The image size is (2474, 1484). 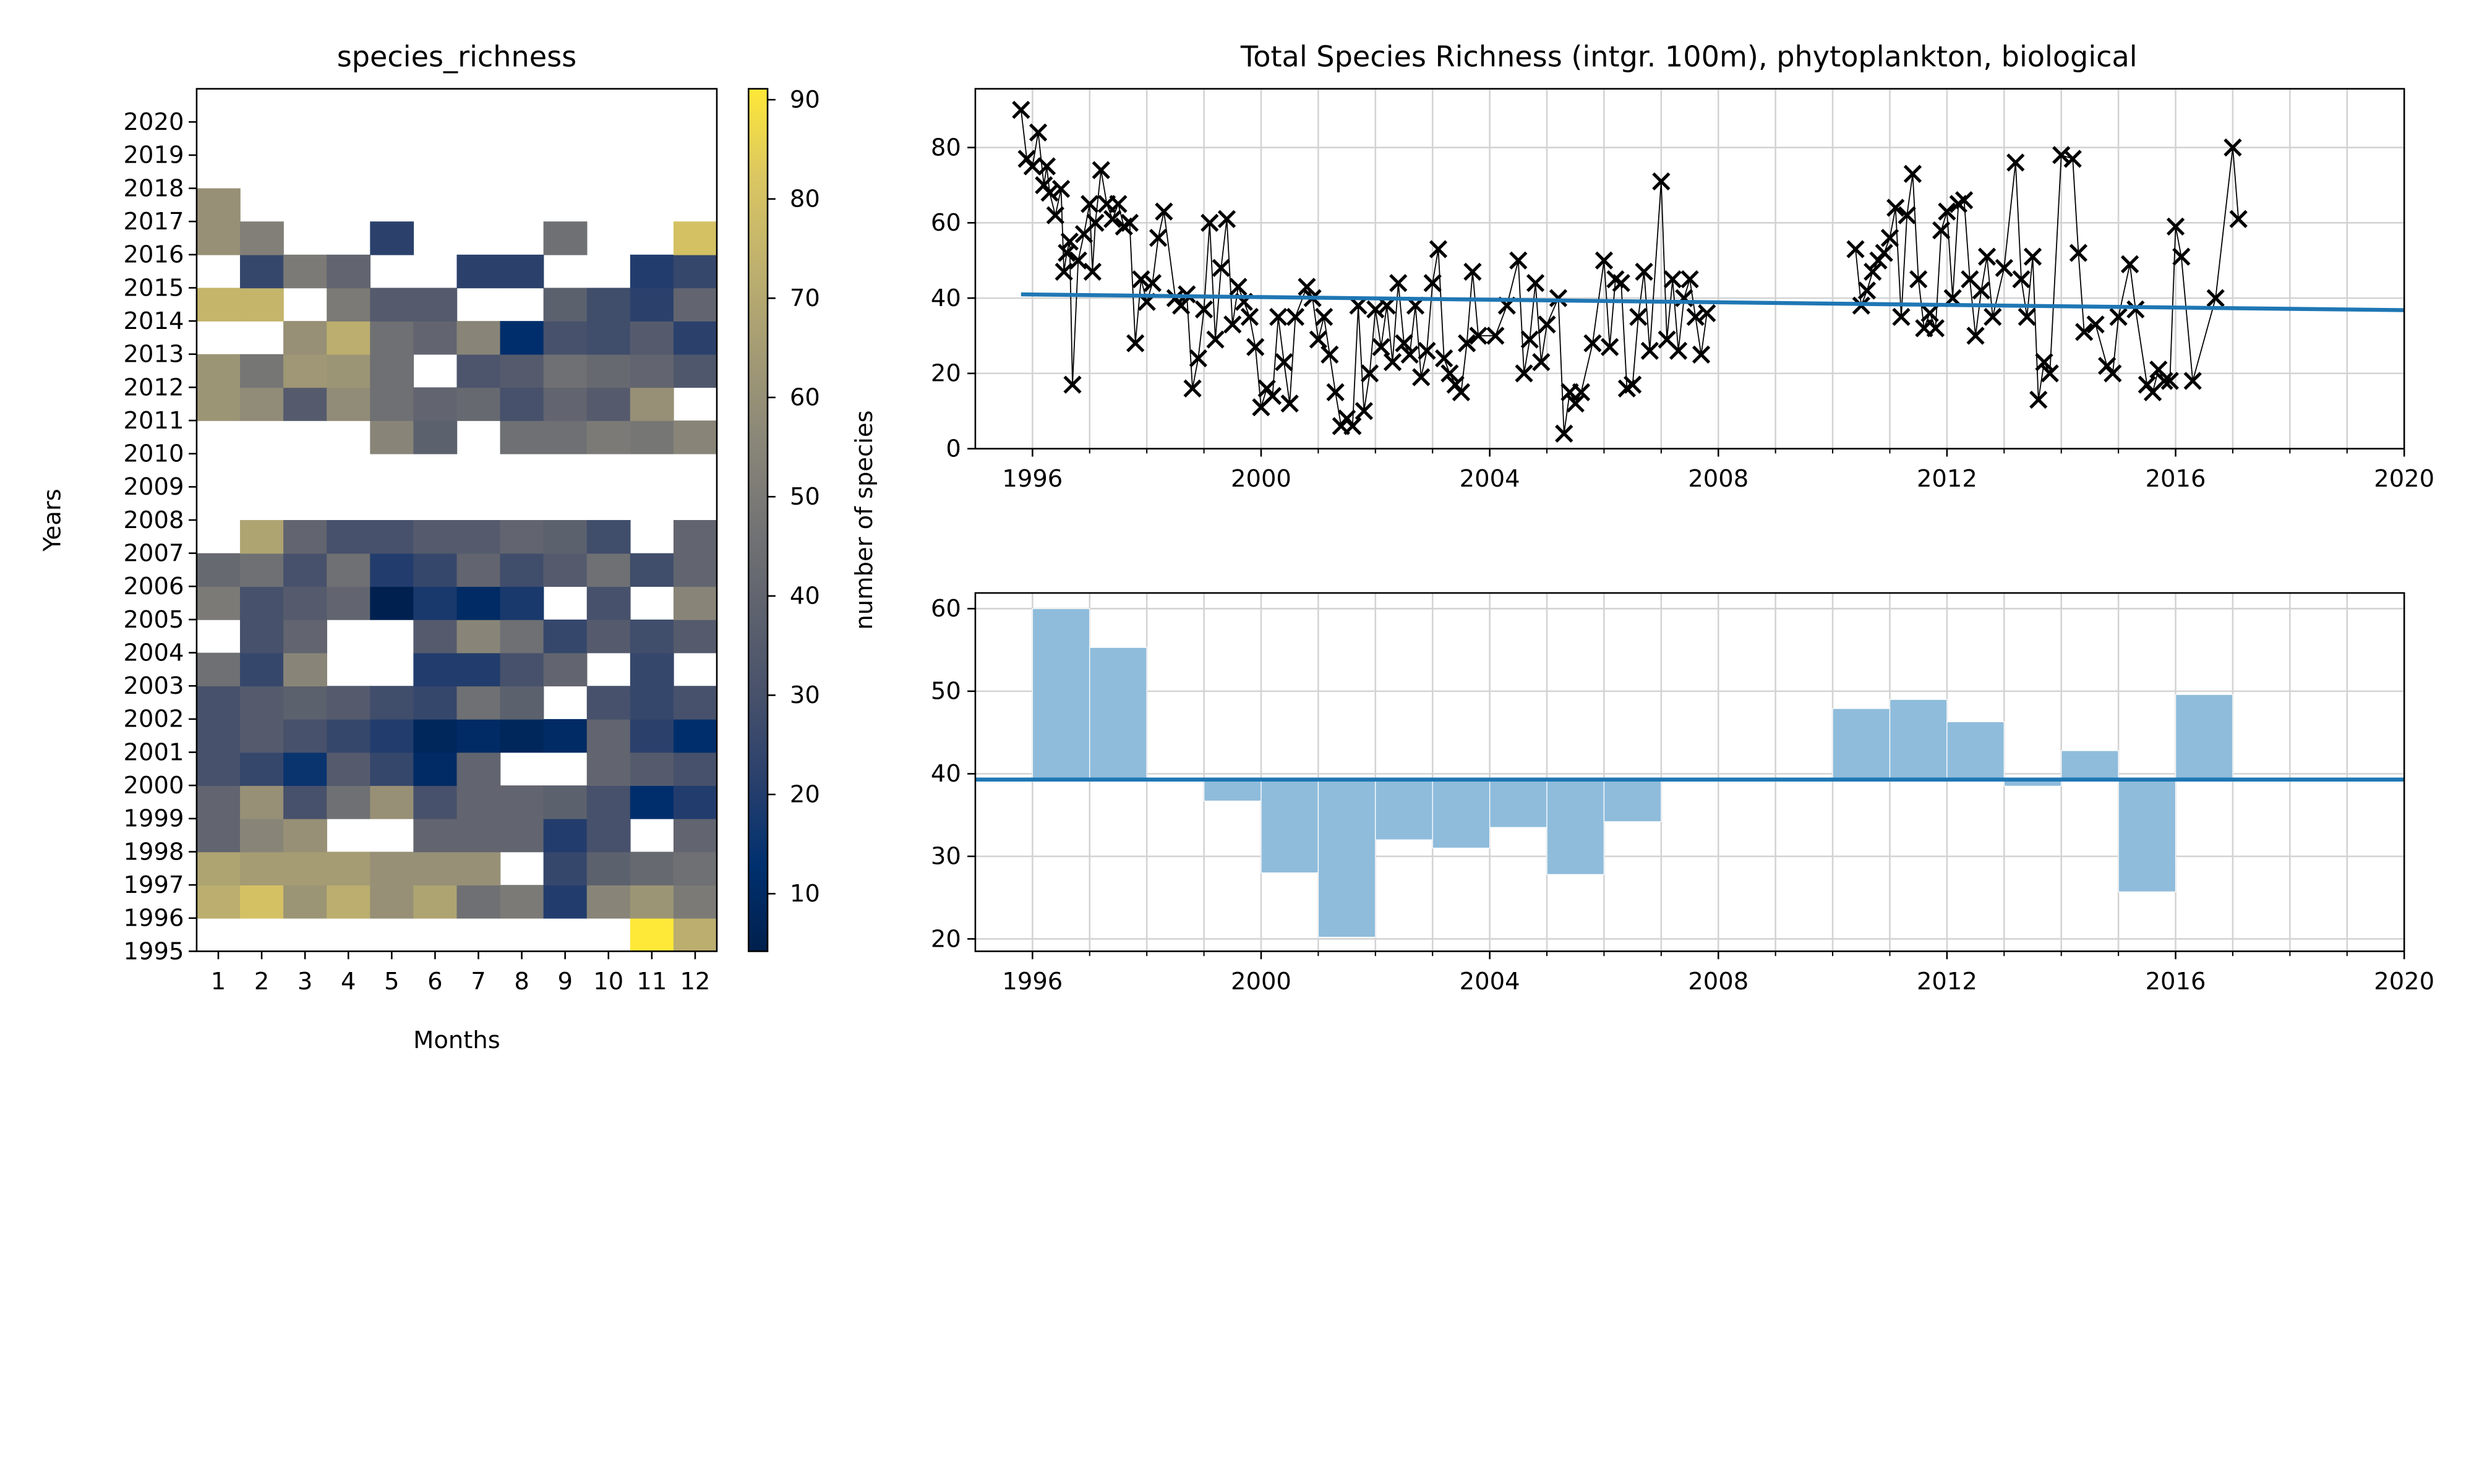 I want to click on y-tick-label: 2001, so click(x=154, y=752).